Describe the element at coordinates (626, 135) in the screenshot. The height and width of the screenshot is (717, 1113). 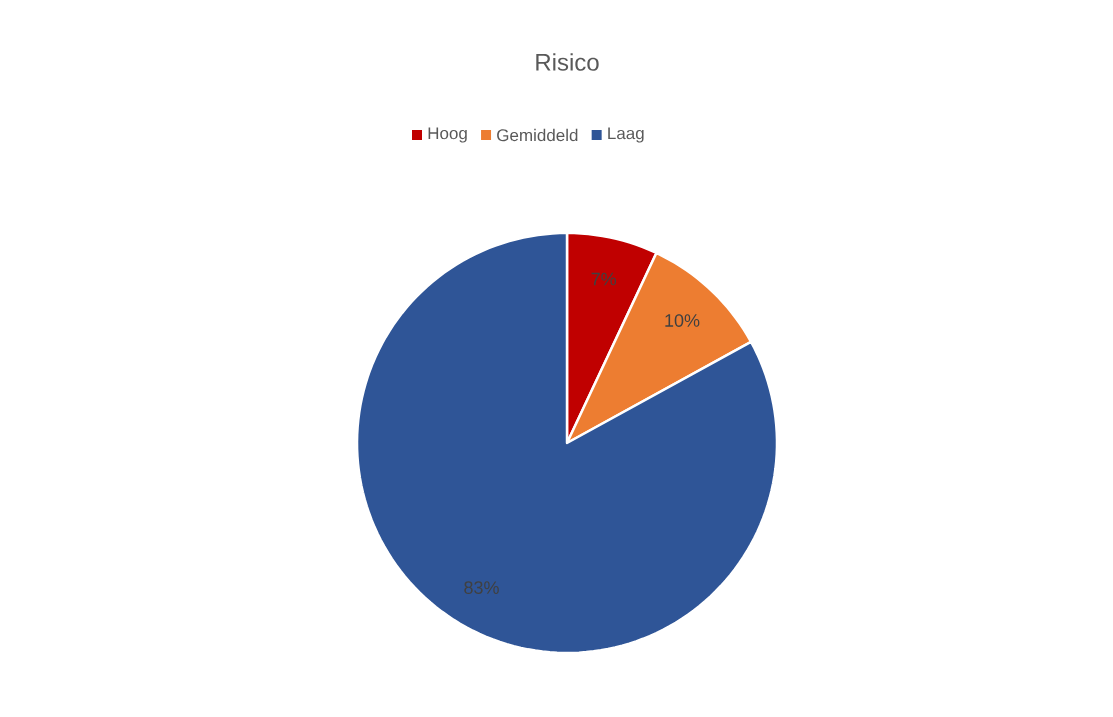
I see `legend-label: Laag` at that location.